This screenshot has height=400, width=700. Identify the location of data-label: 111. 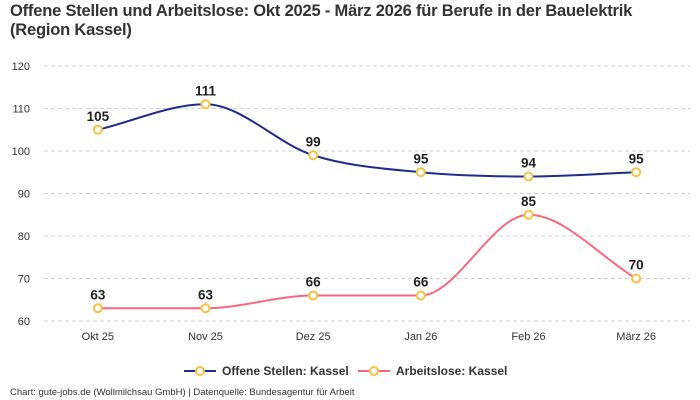
(206, 90).